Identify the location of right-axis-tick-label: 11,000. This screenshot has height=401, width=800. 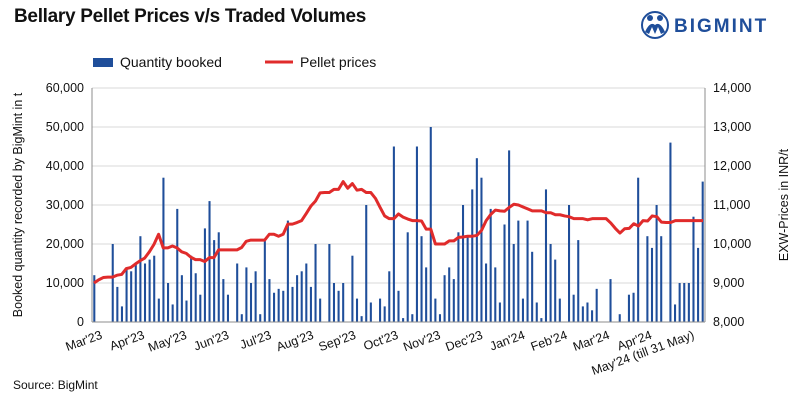
(731, 205).